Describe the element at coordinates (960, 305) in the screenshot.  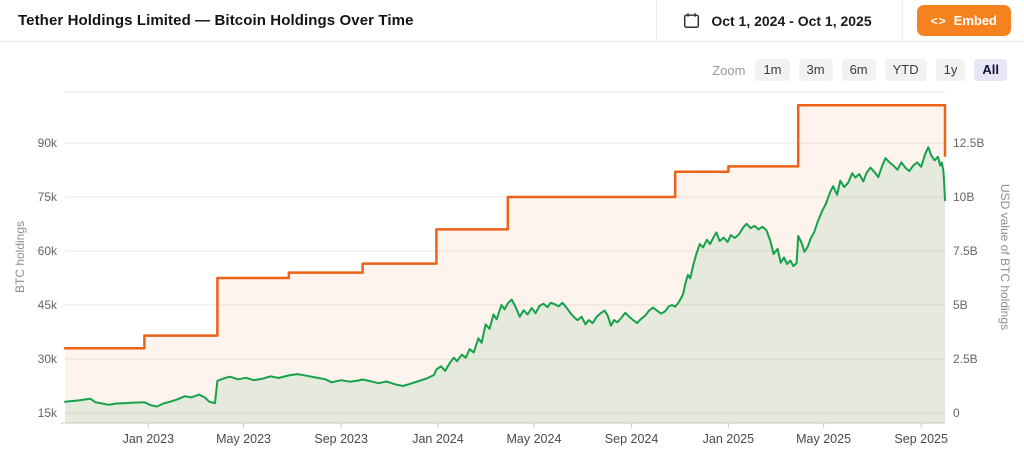
I see `right-axis-tick-label: 5B` at that location.